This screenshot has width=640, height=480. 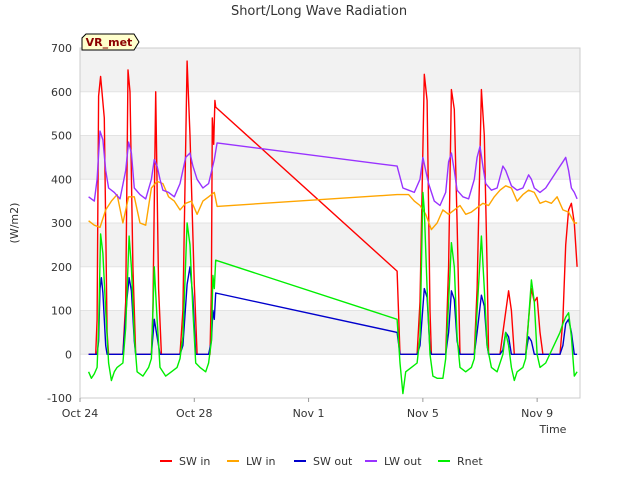 I want to click on legend-label-rnet: Rnet, so click(x=470, y=461).